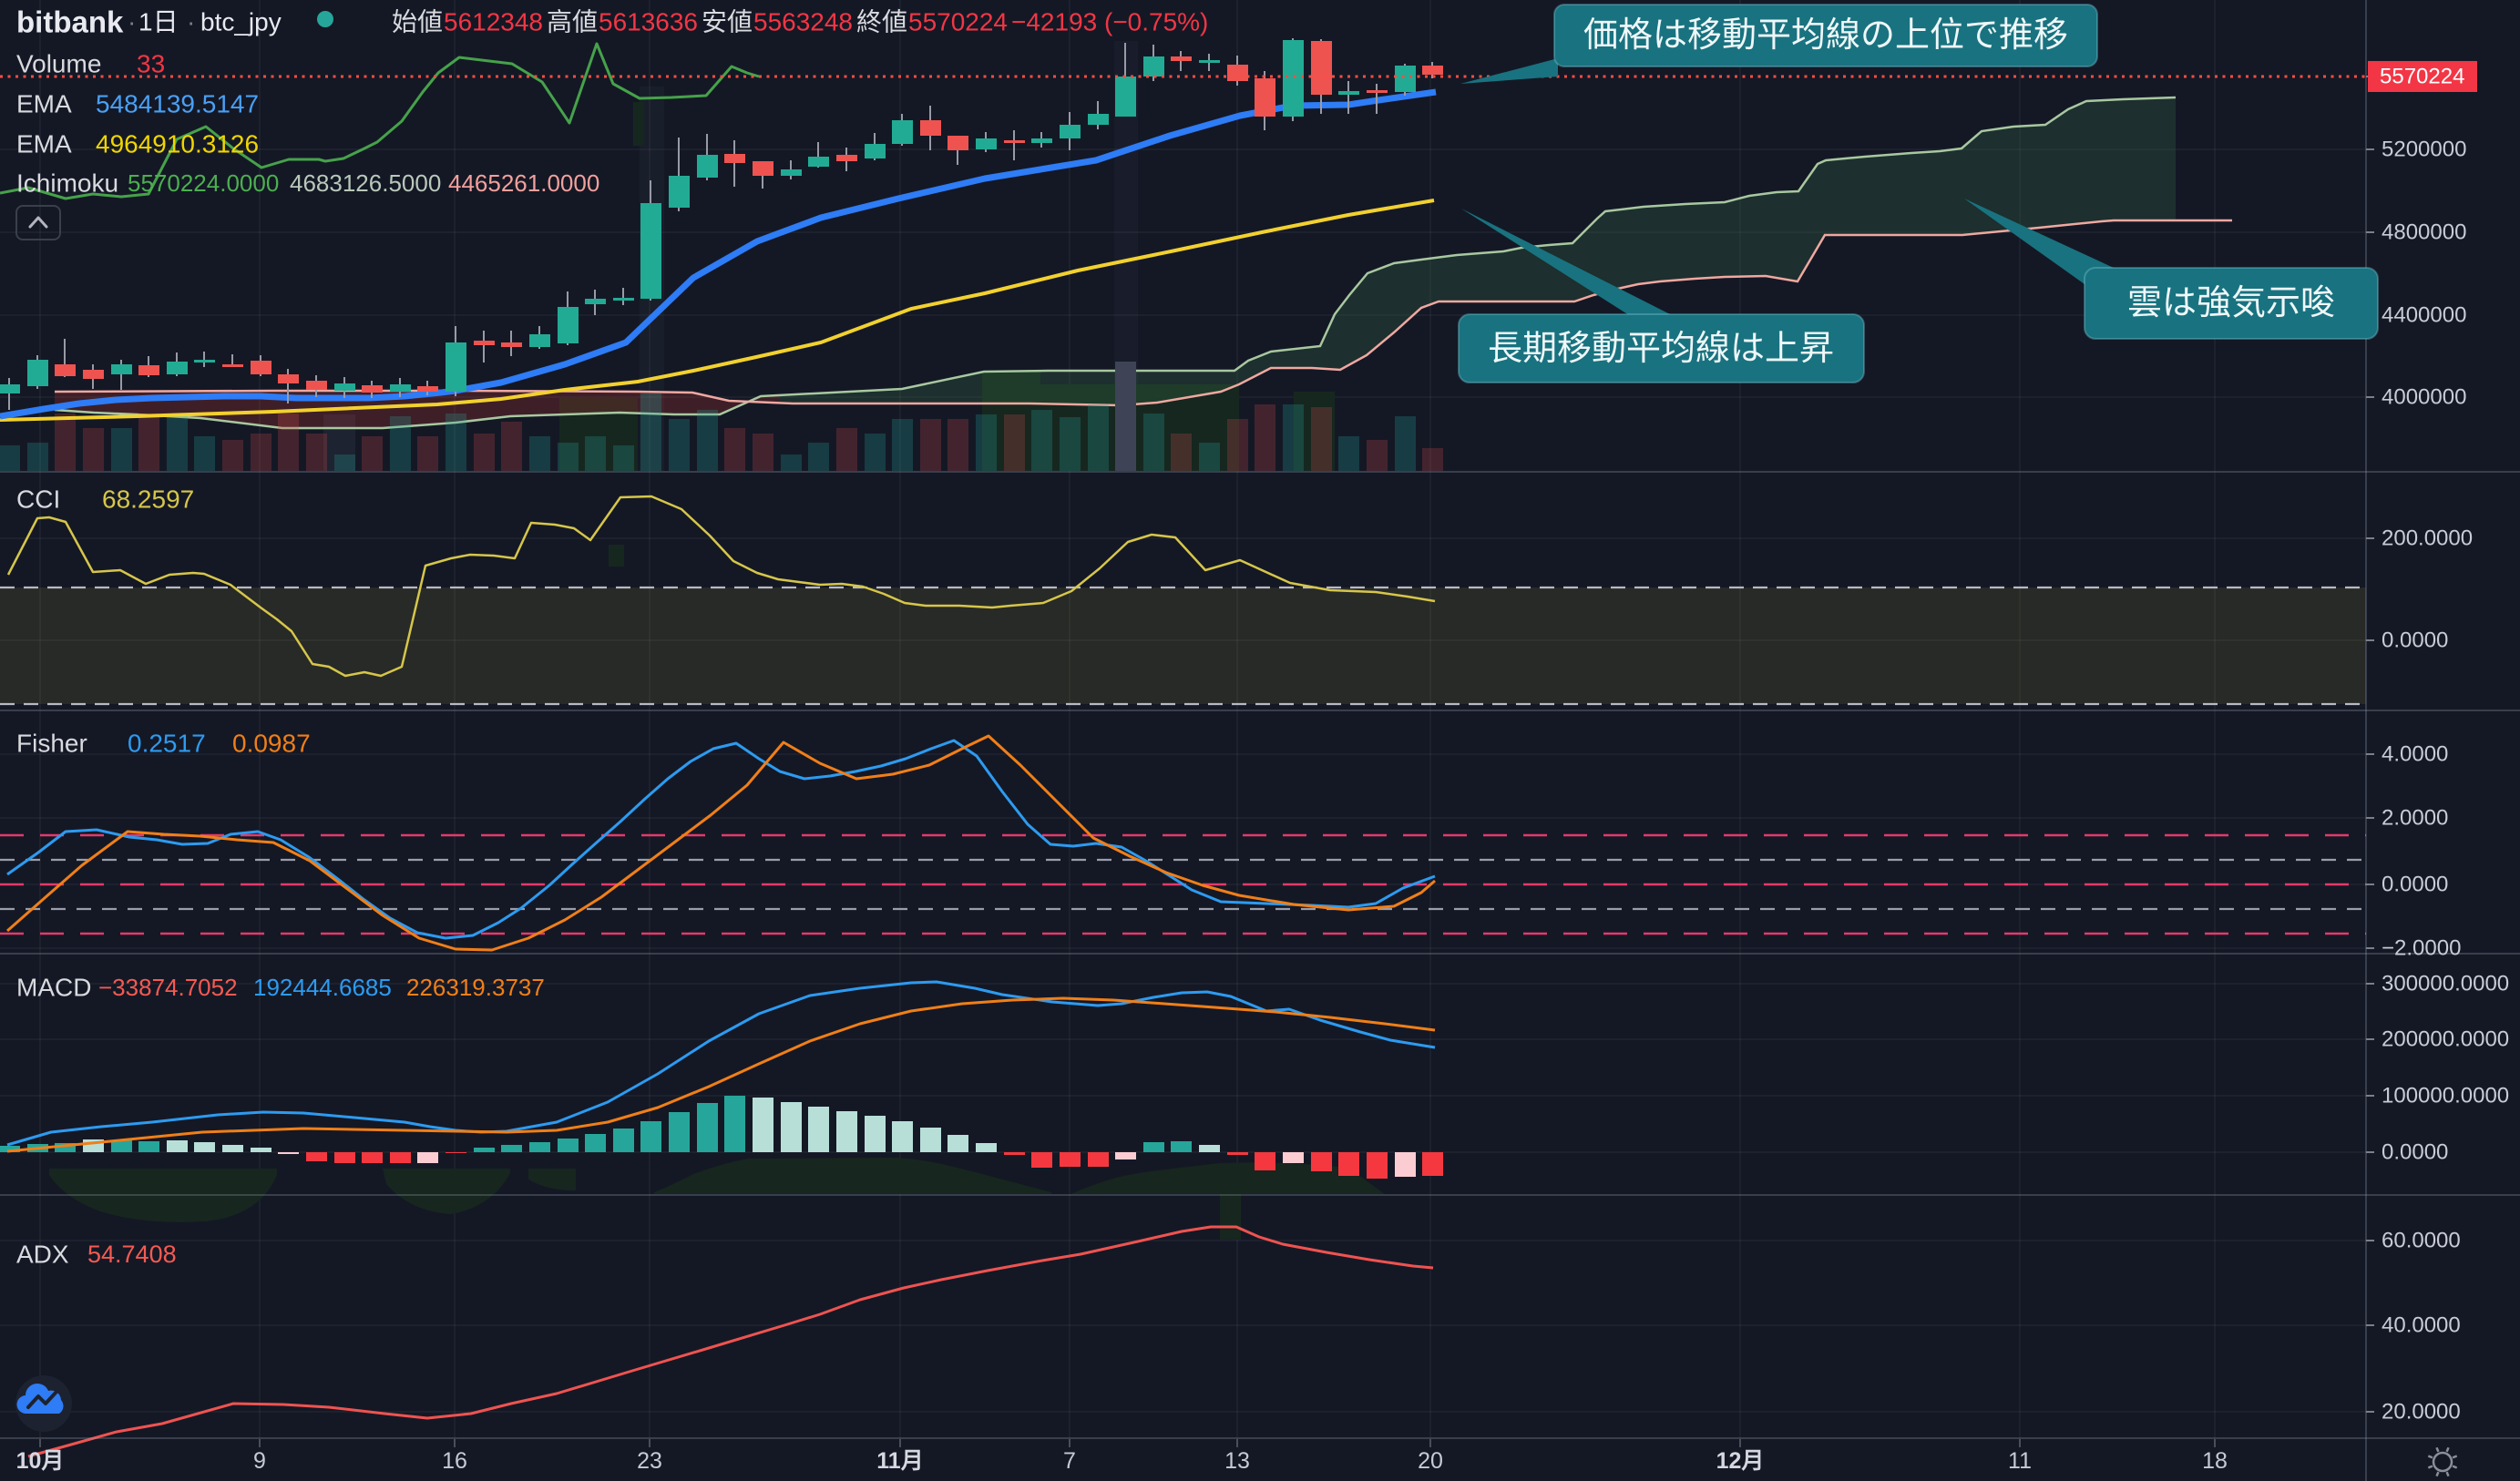  Describe the element at coordinates (42, 1255) in the screenshot. I see `svg-text: ADX` at that location.